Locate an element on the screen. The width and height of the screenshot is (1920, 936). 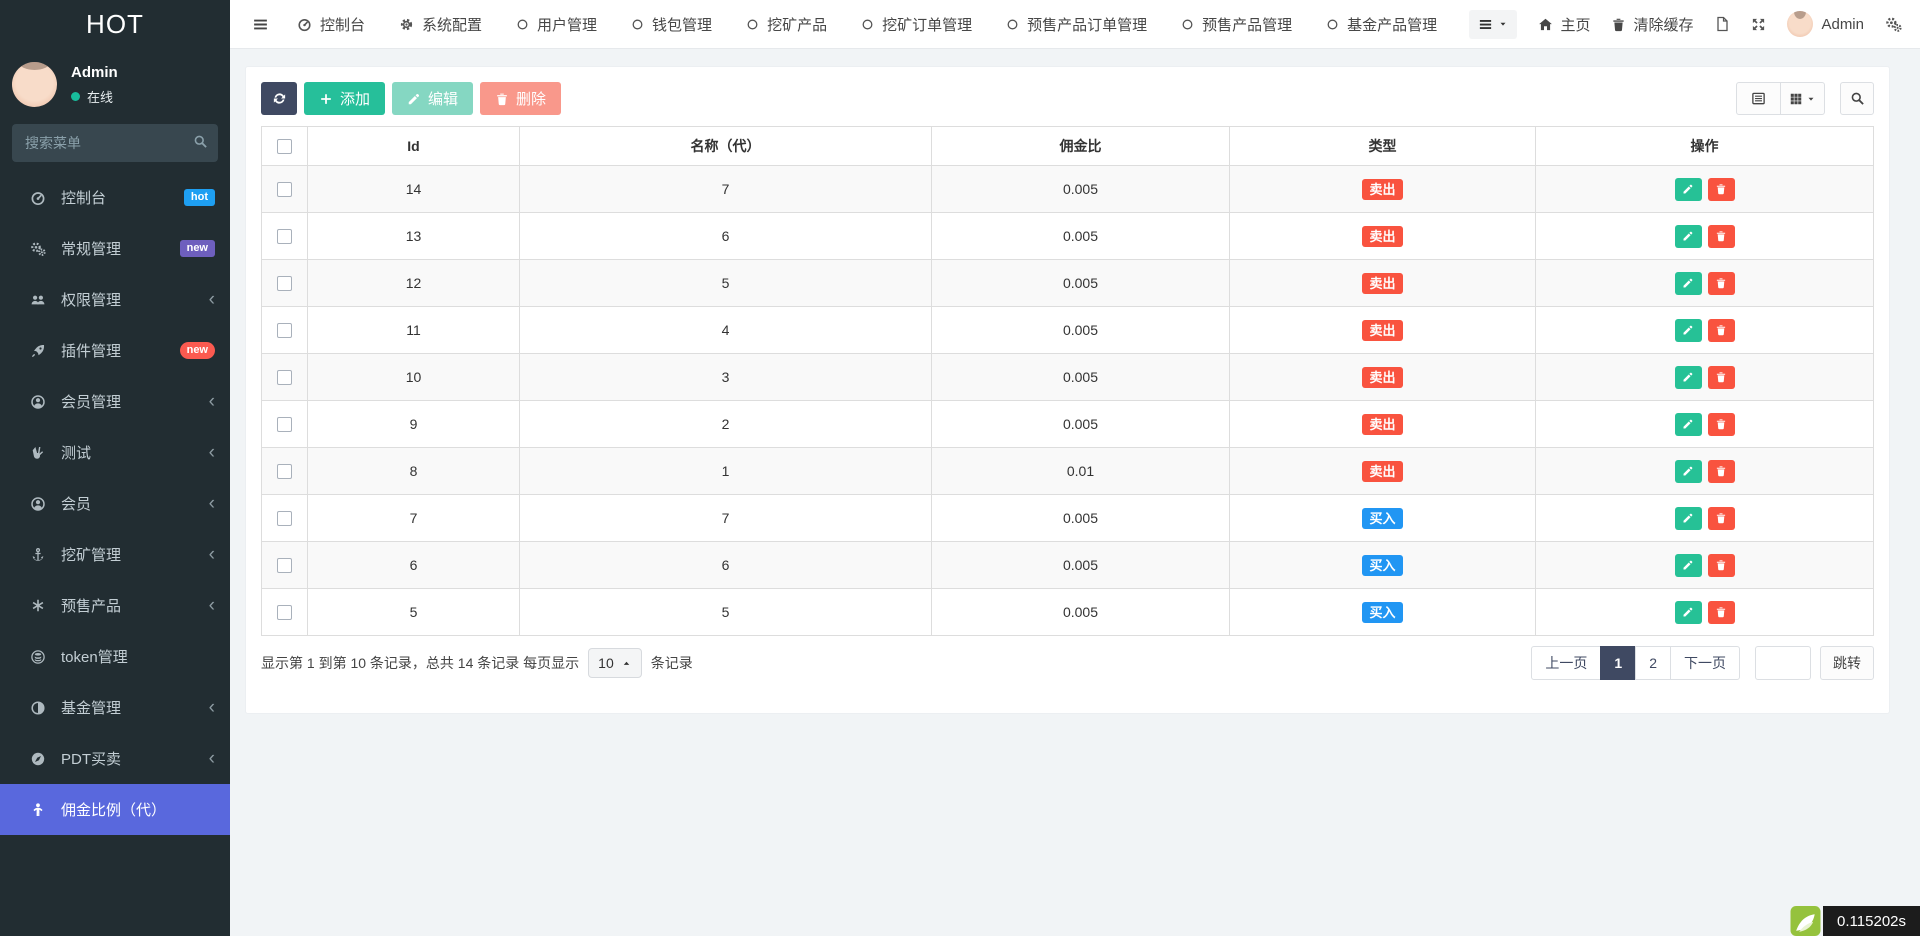
cell-id: 7 is located at coordinates (413, 518).